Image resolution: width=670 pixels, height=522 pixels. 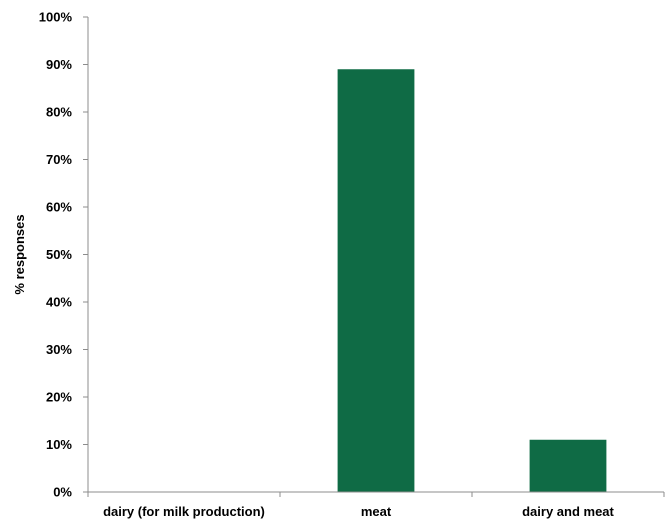 What do you see at coordinates (56, 17) in the screenshot?
I see `y-tick-label: 100%` at bounding box center [56, 17].